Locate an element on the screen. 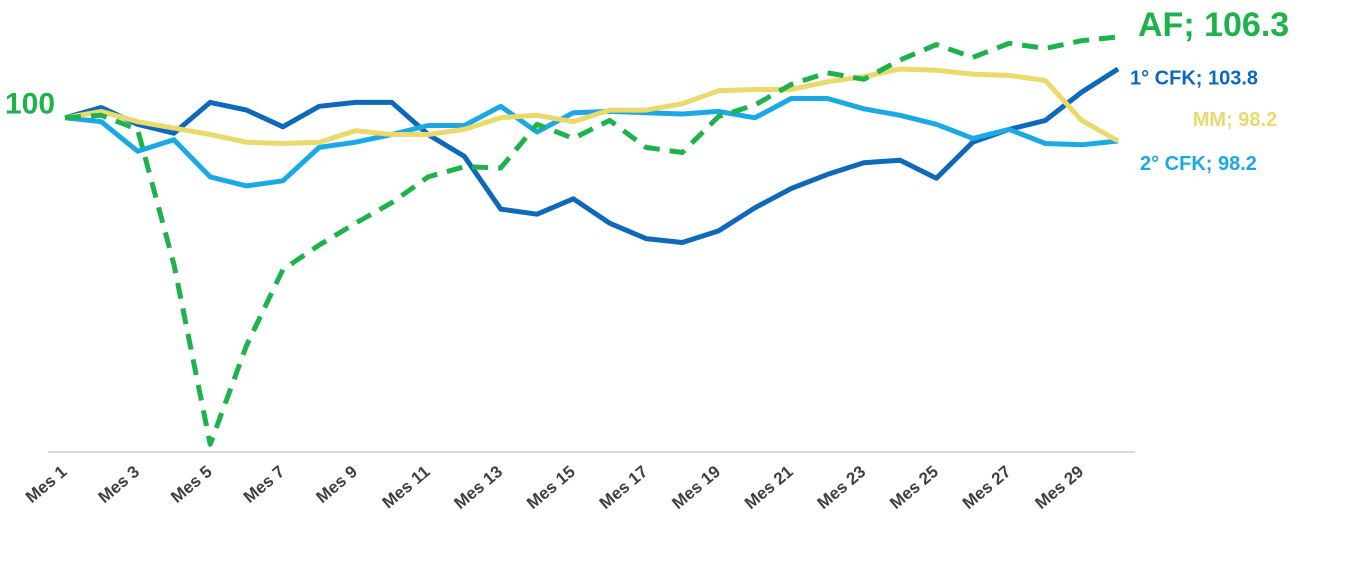 This screenshot has width=1355, height=563. x-tick-label: Mes 1 is located at coordinates (46, 484).